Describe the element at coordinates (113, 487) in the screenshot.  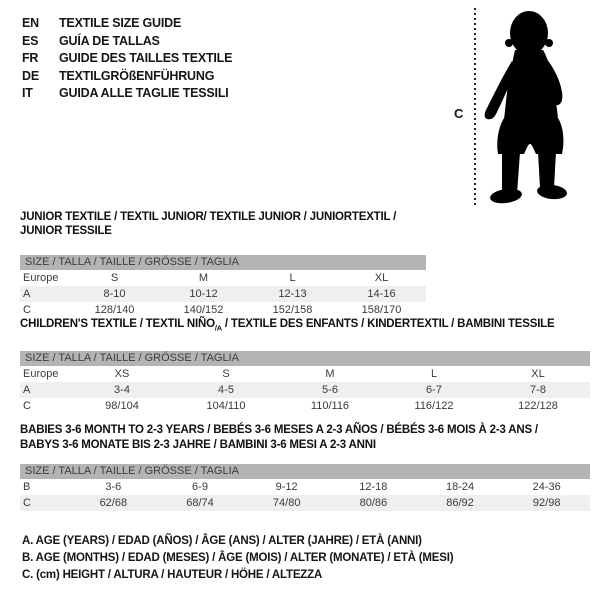
I see `size-cell: 3-6` at that location.